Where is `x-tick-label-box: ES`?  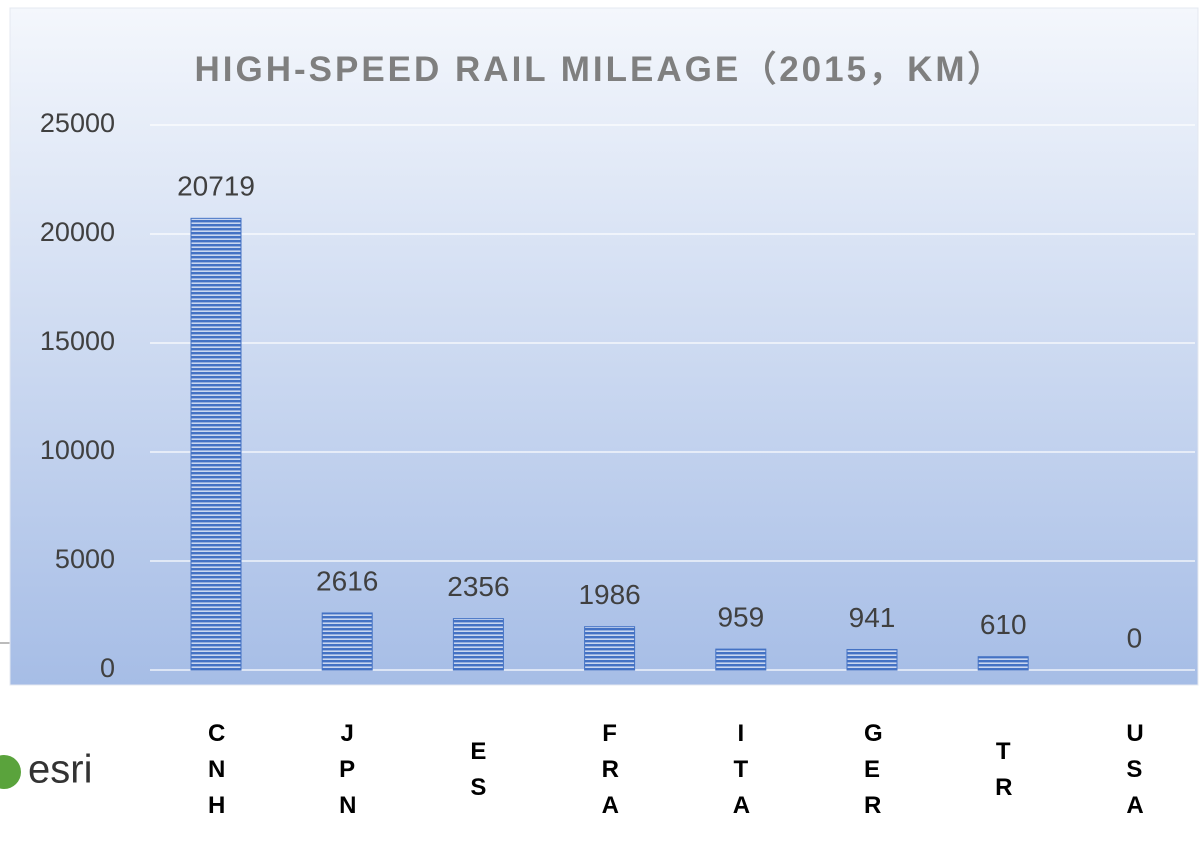 x-tick-label-box: ES is located at coordinates (478, 770).